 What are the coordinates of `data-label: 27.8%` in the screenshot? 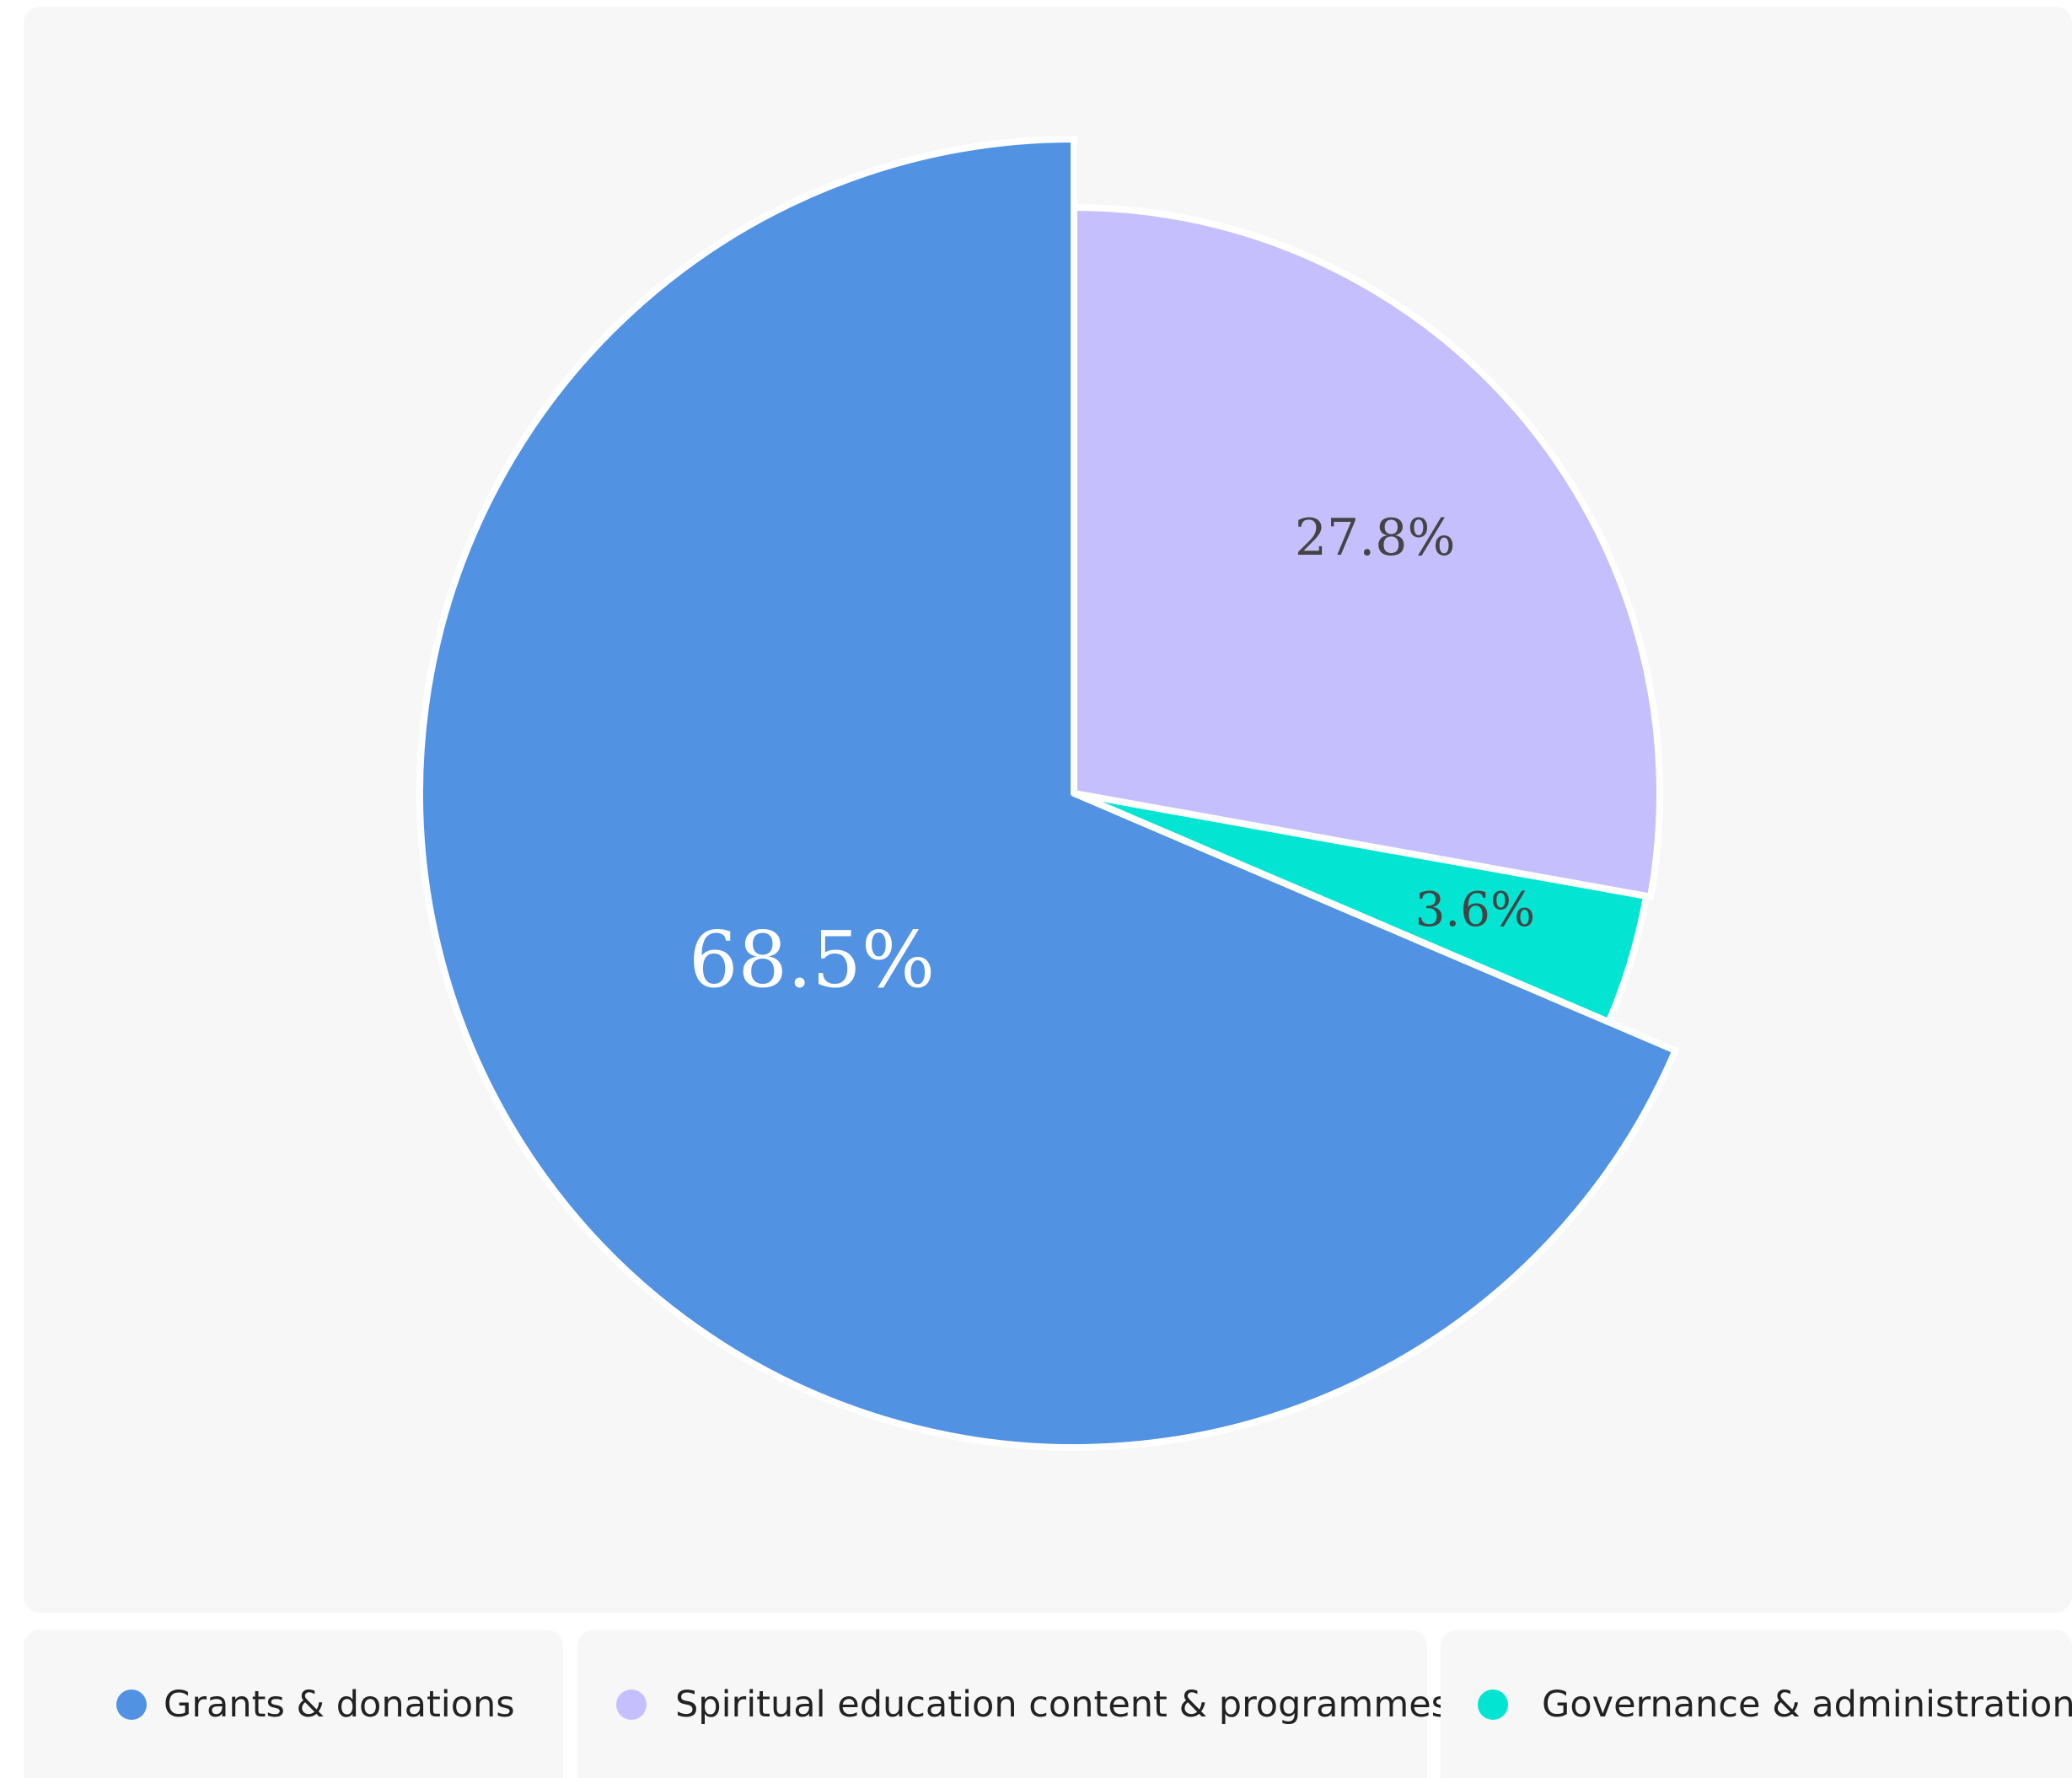 It's located at (1376, 537).